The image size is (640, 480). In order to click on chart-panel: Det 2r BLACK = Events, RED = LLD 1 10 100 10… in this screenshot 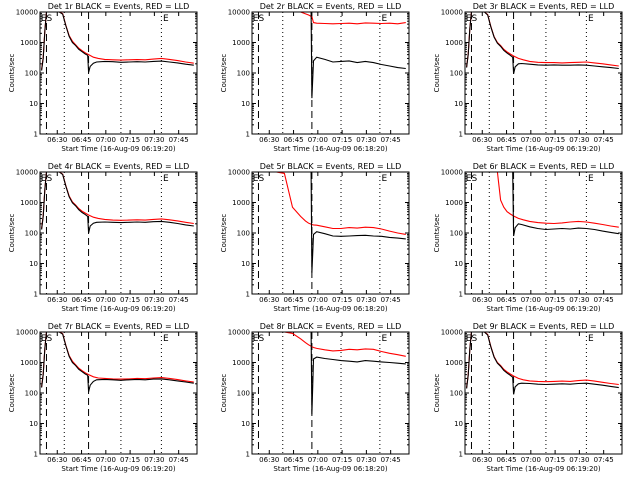, I will do `click(315, 77)`.